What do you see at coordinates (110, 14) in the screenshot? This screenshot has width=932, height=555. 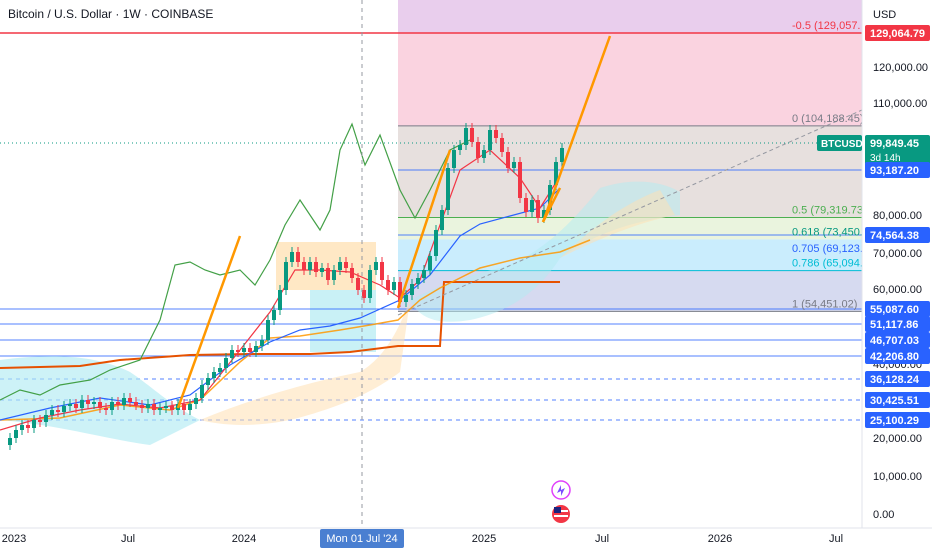 I see `chart-title: Bitcoin / U.S. Dollar · 1W · COINBASE` at bounding box center [110, 14].